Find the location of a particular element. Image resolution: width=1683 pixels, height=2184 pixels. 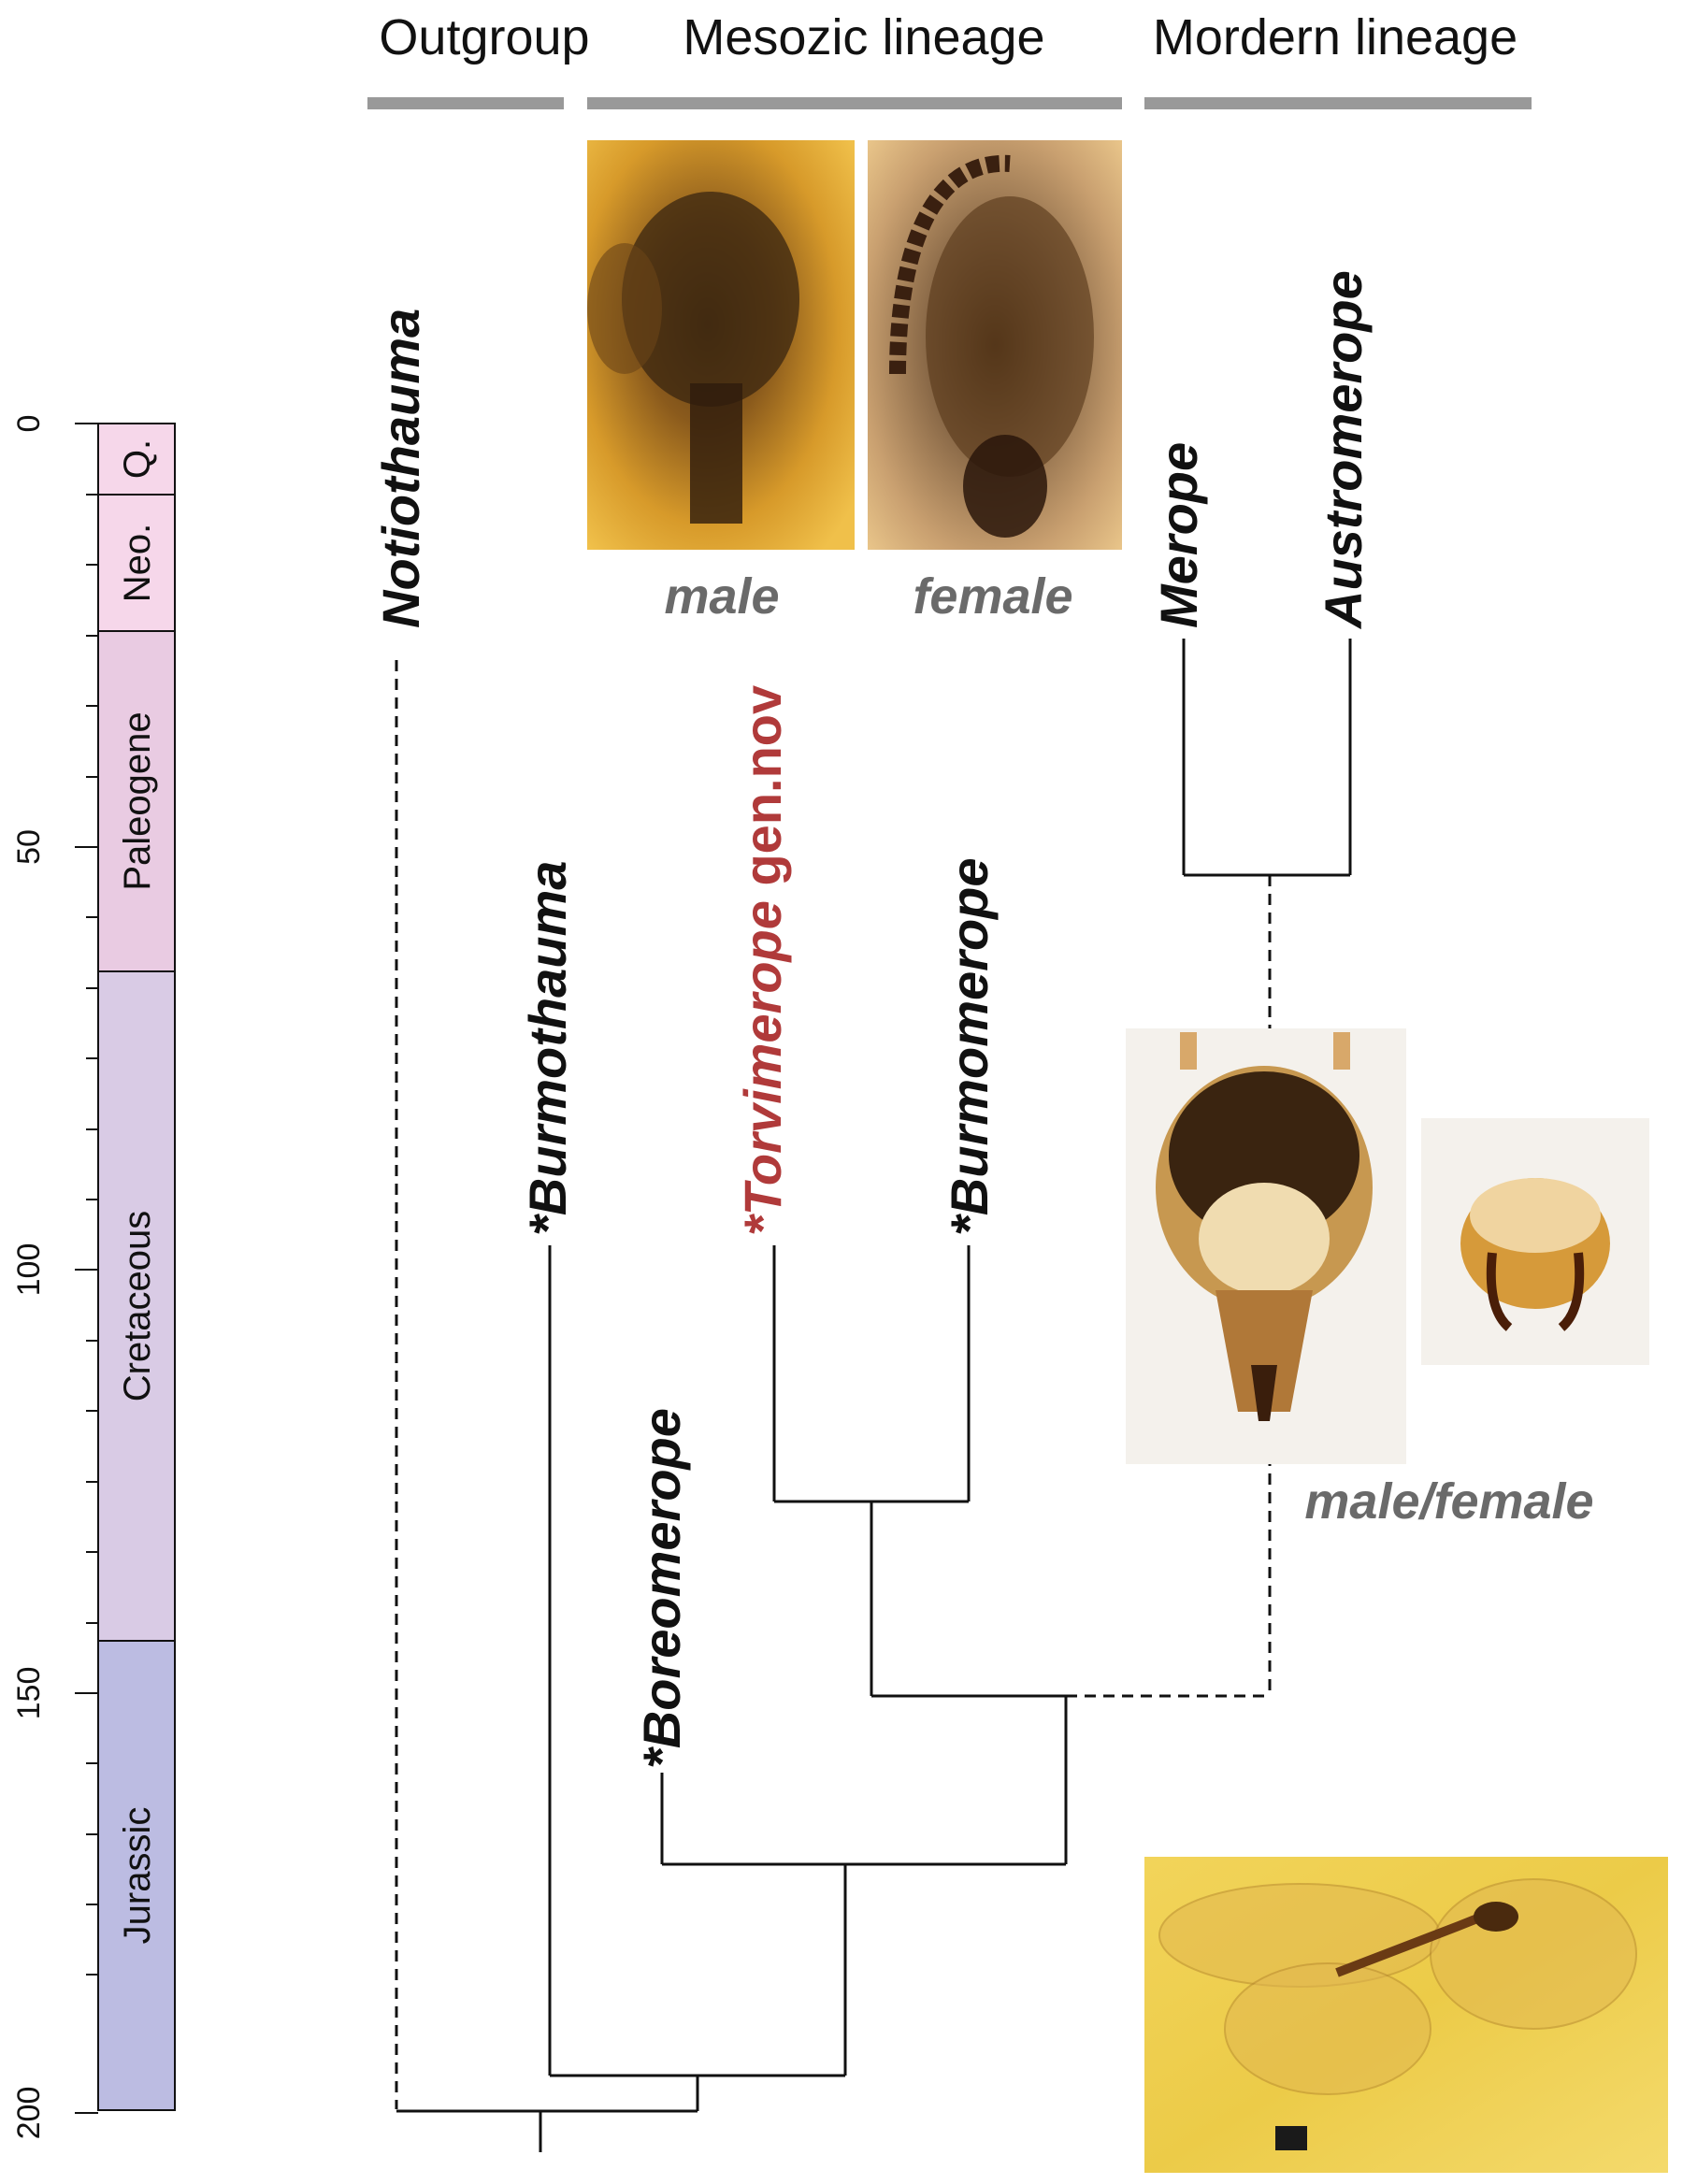

amber-female-head-photo is located at coordinates (995, 345).